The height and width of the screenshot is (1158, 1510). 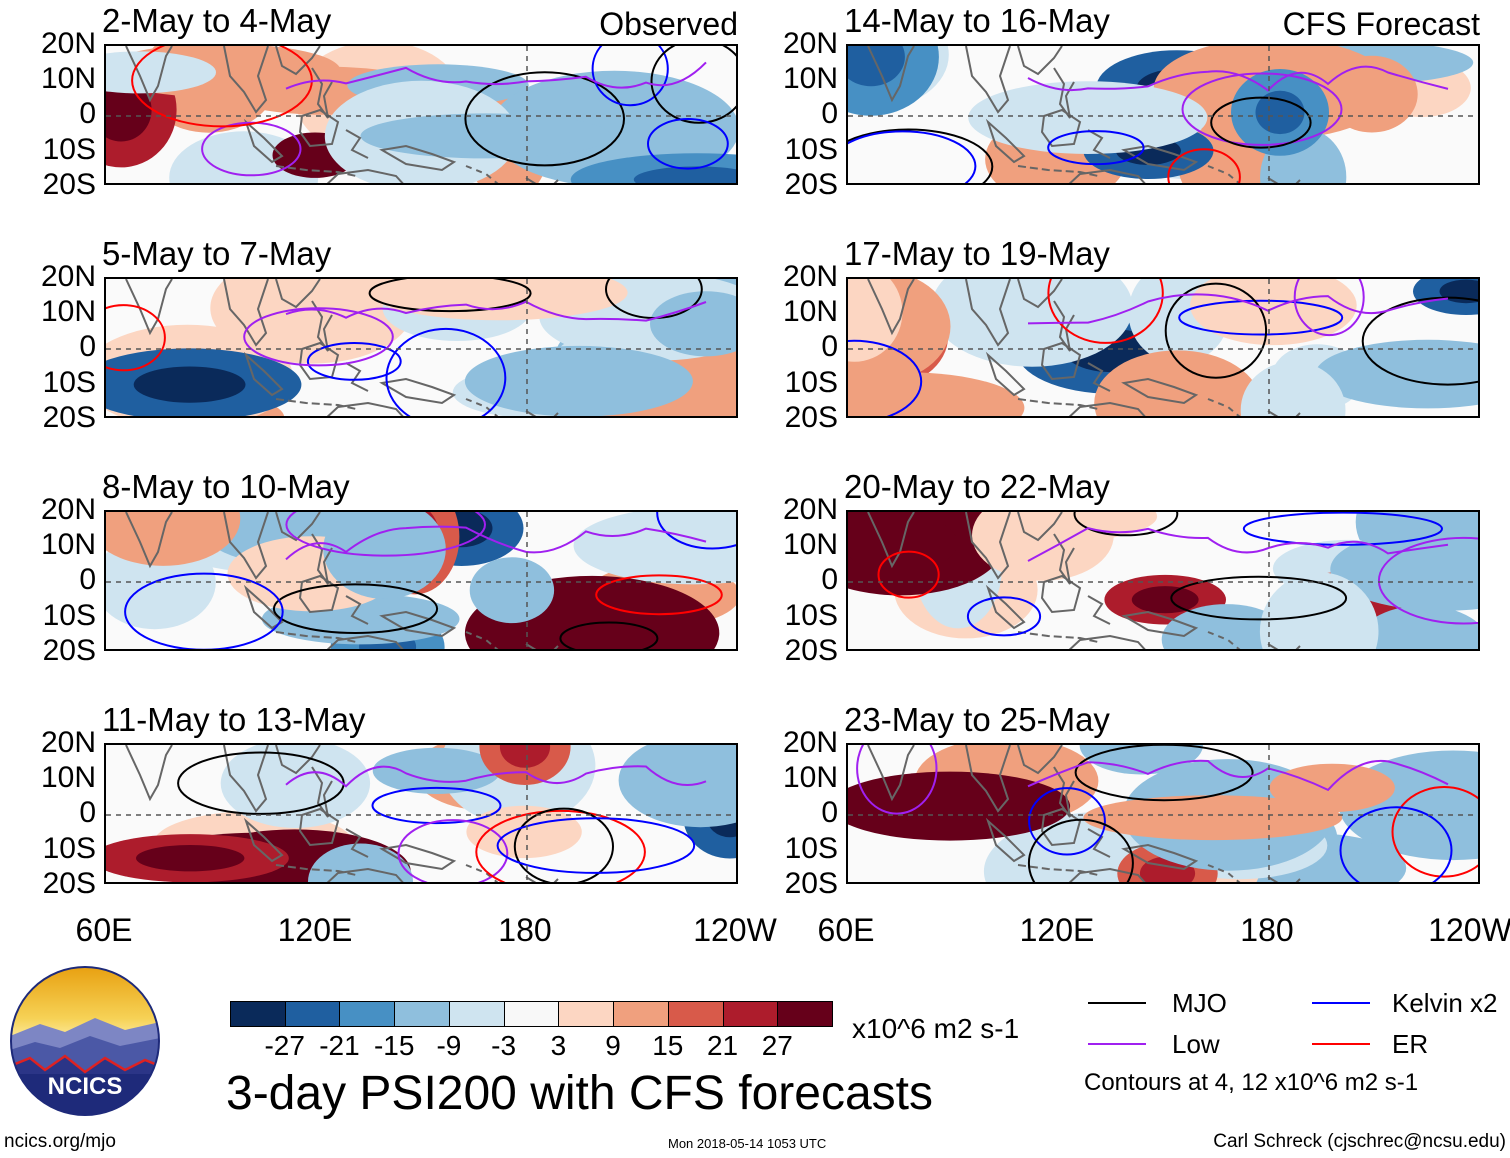 What do you see at coordinates (217, 253) in the screenshot?
I see `panel-title: 5-May to 7-May` at bounding box center [217, 253].